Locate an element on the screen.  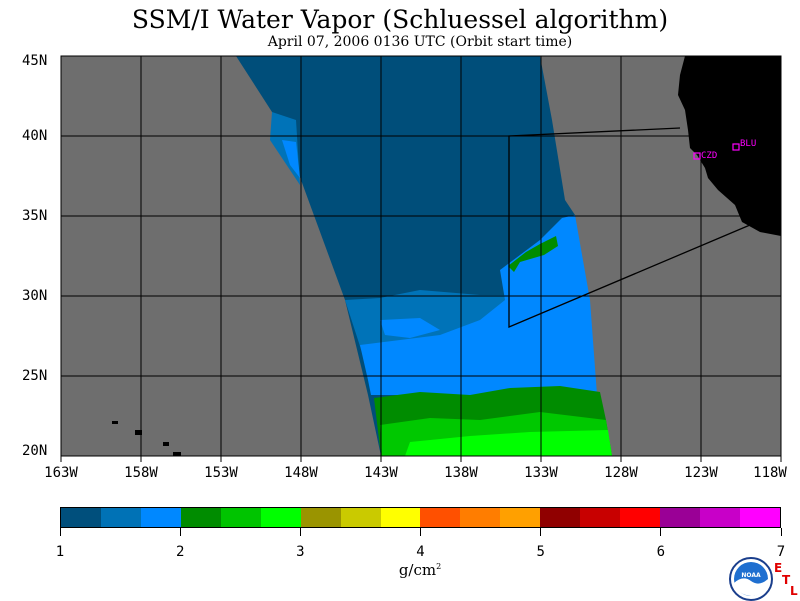
lon-label-133w: 133W is located at coordinates (541, 473).